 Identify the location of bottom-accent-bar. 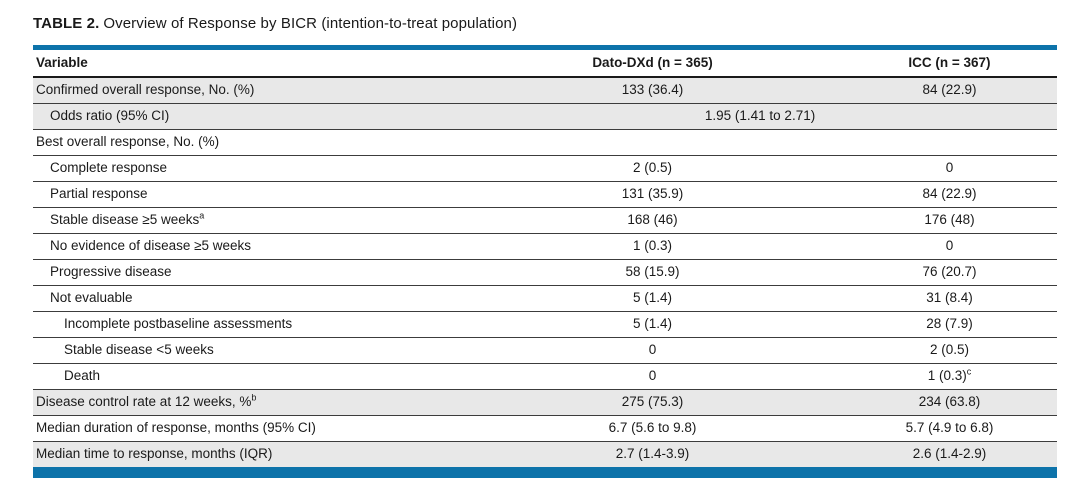
(545, 472).